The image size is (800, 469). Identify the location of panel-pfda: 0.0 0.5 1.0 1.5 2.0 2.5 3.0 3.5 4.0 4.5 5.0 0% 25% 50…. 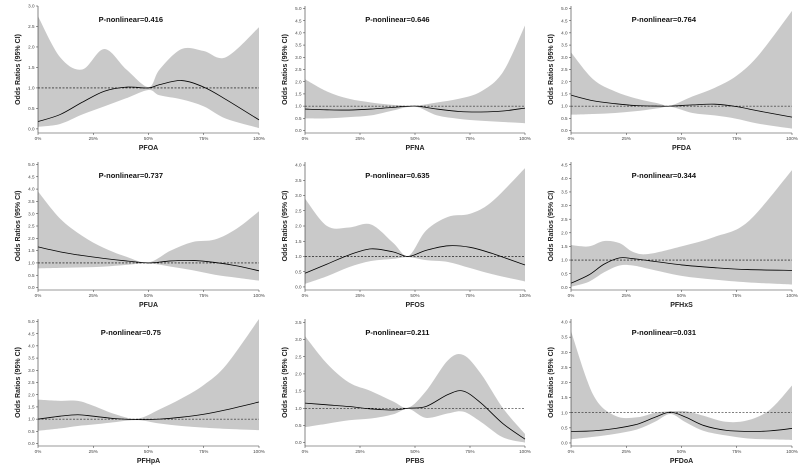
(666, 78).